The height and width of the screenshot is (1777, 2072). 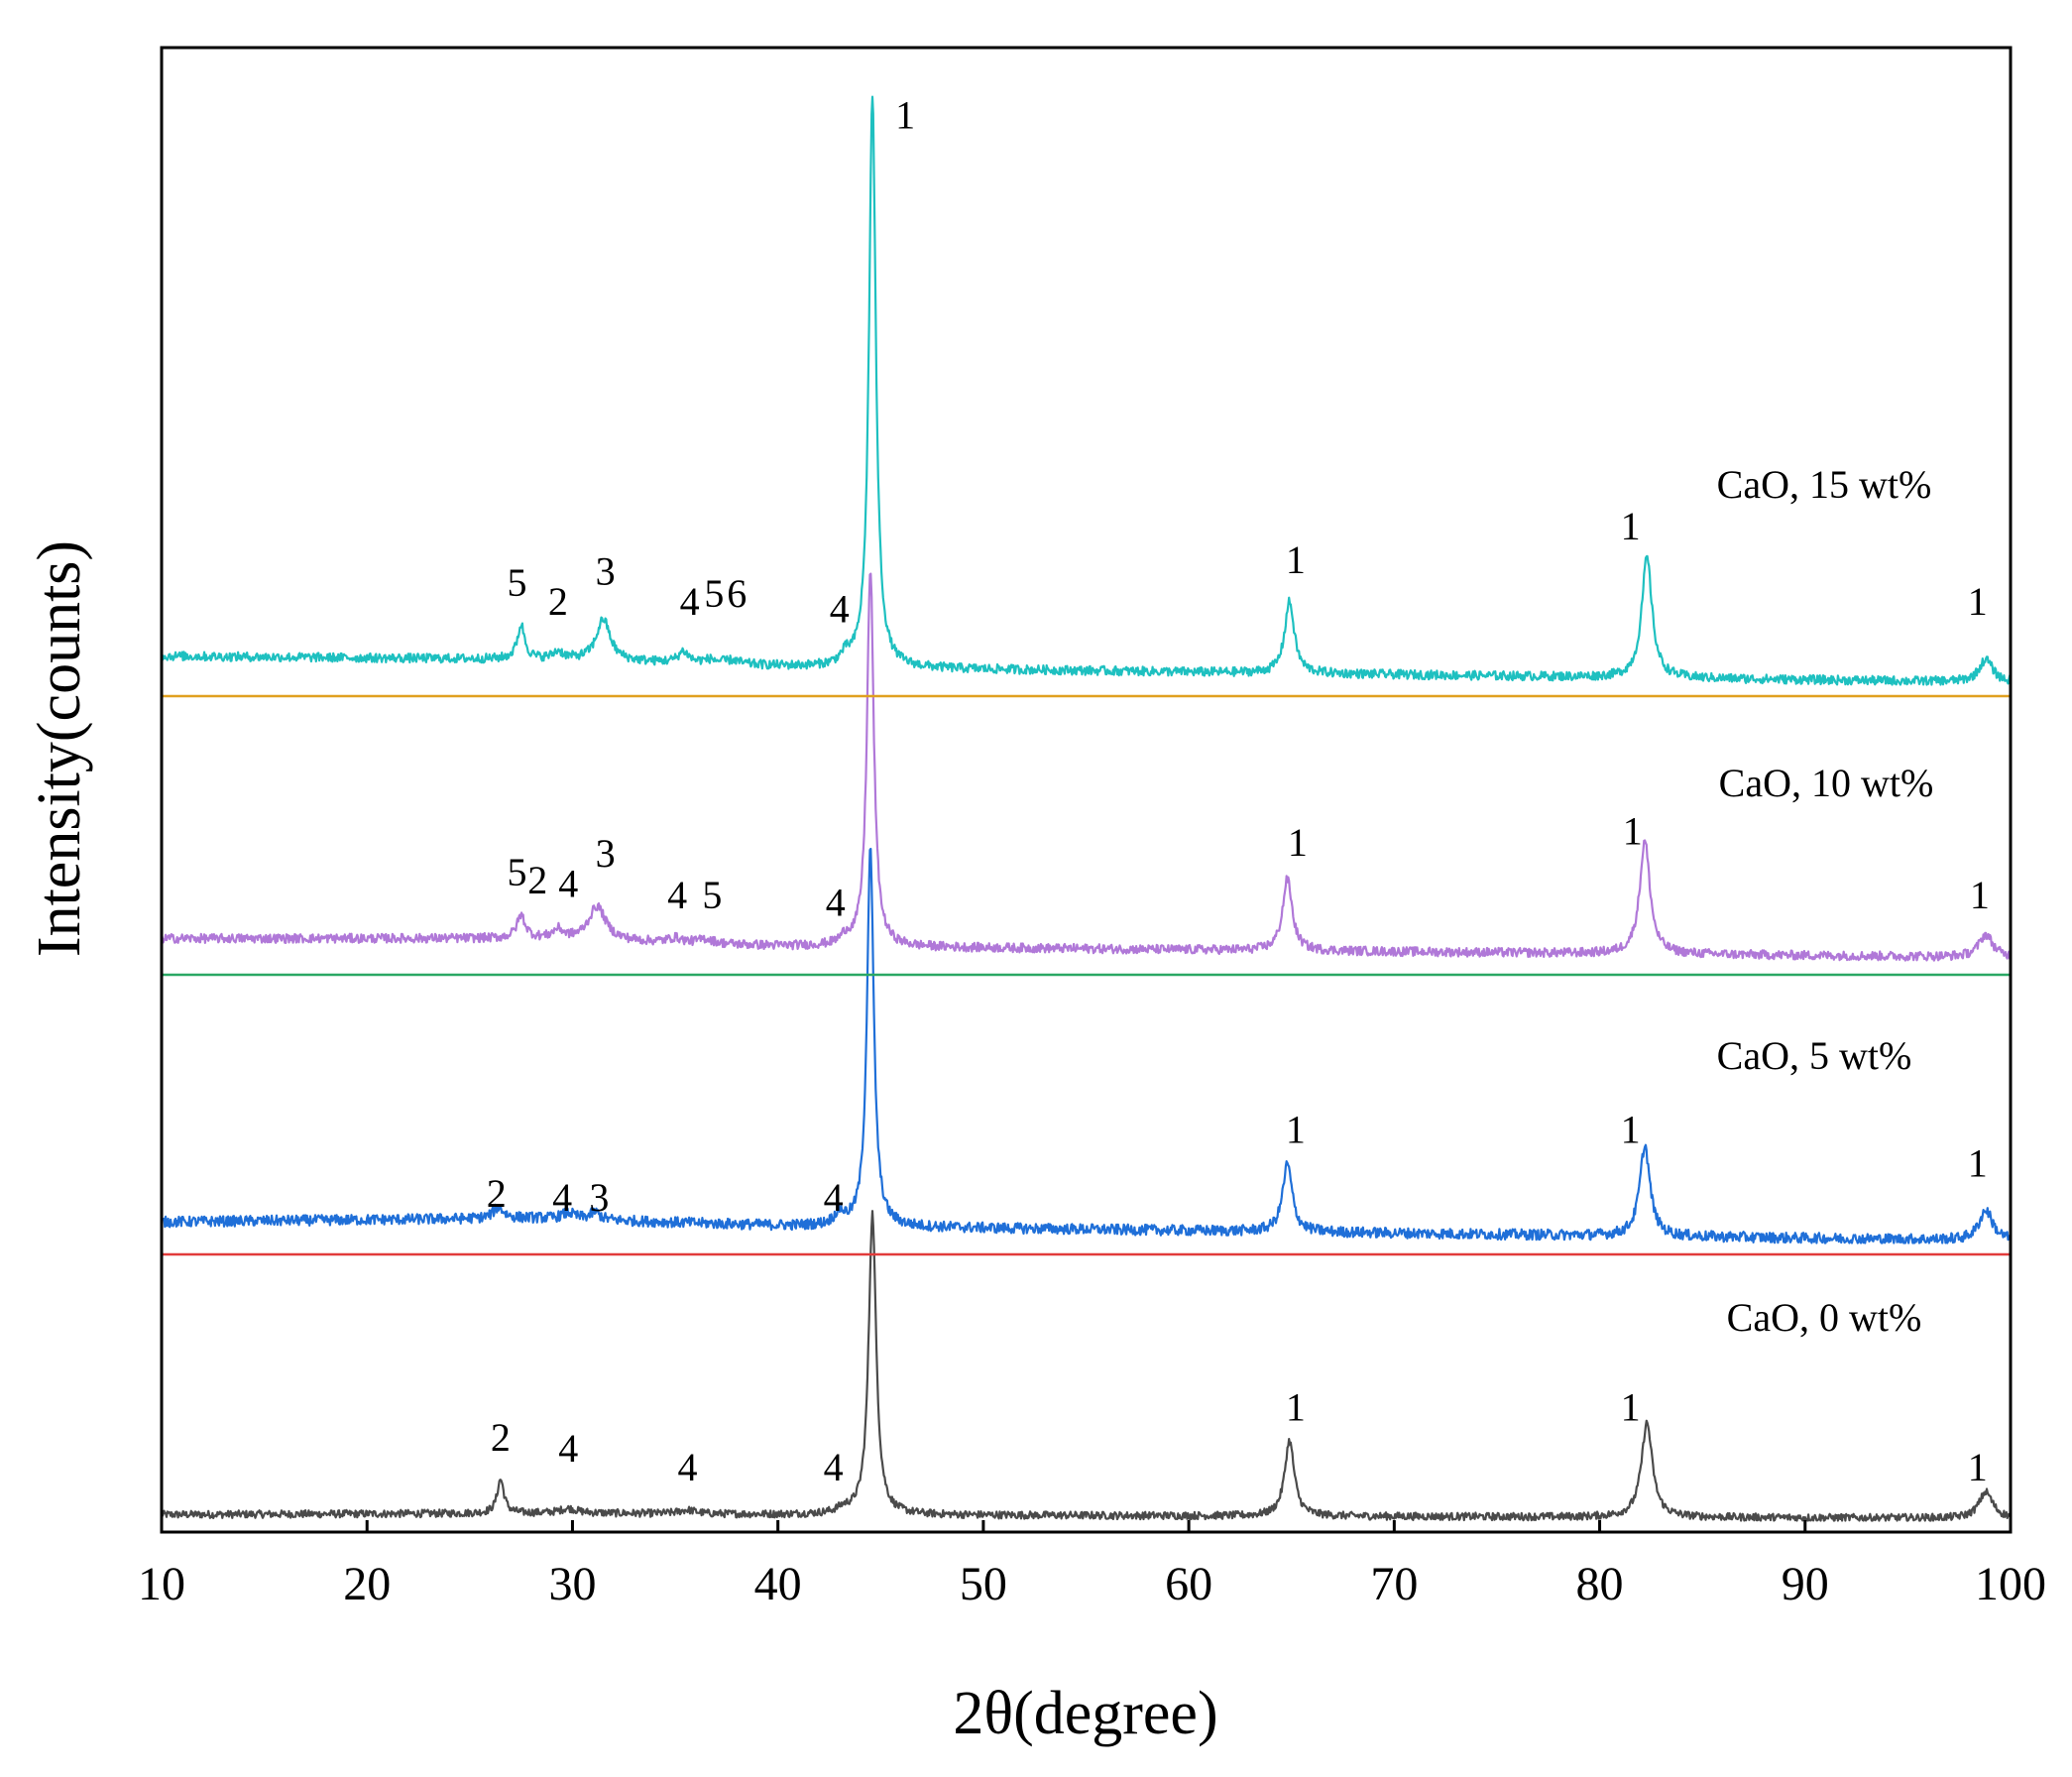 What do you see at coordinates (161, 1584) in the screenshot?
I see `x-tick-label: 10` at bounding box center [161, 1584].